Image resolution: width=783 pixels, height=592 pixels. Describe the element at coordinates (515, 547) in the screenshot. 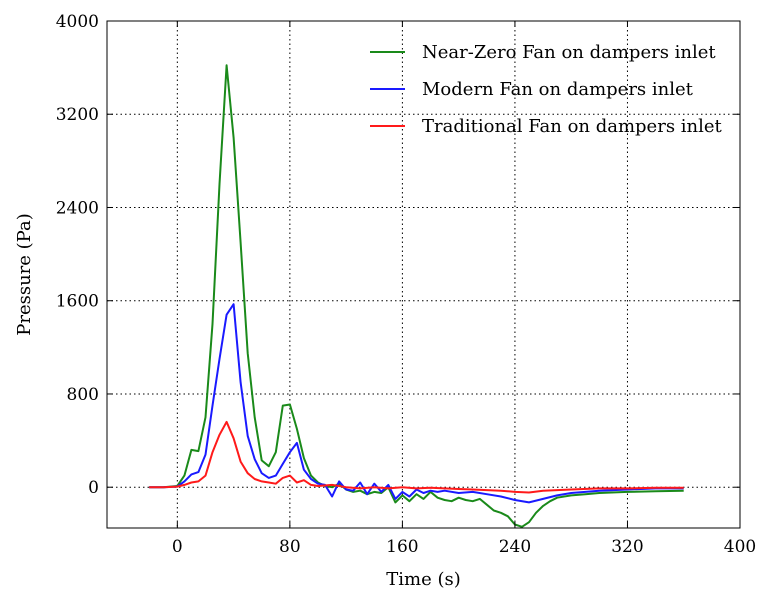

I see `x-tick-label: 240` at that location.